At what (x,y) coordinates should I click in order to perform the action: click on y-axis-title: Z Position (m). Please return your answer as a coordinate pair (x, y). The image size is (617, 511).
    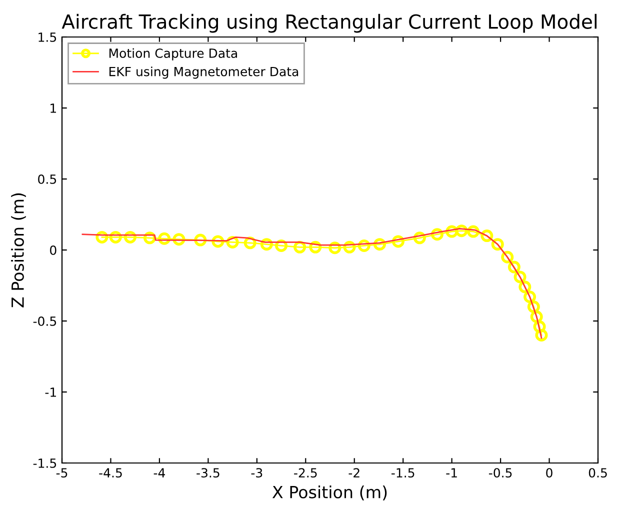
    Looking at the image, I should click on (18, 250).